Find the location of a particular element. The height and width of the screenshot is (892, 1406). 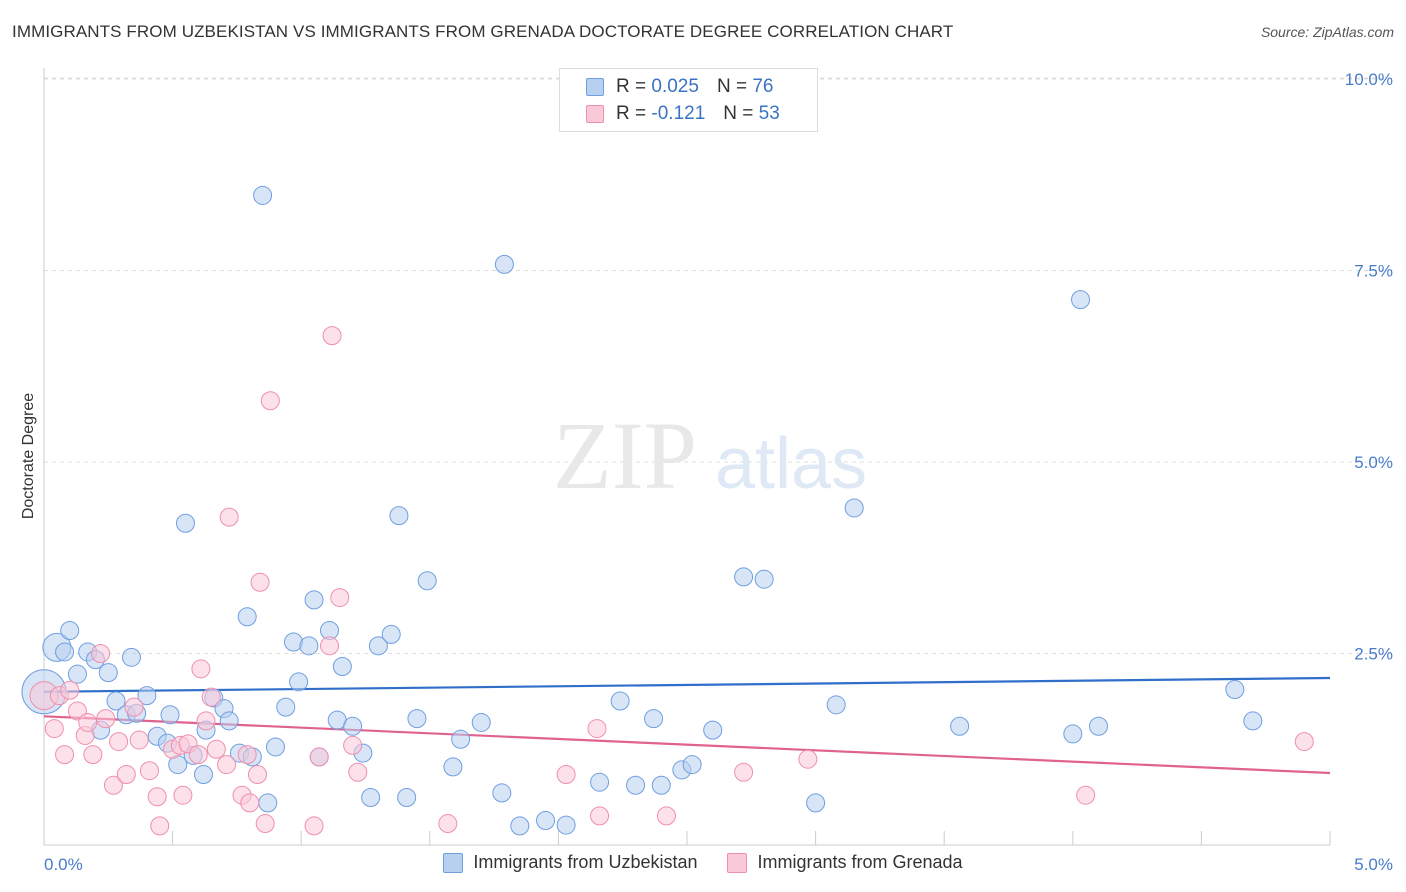

legend-r-label: R = is located at coordinates (631, 113).